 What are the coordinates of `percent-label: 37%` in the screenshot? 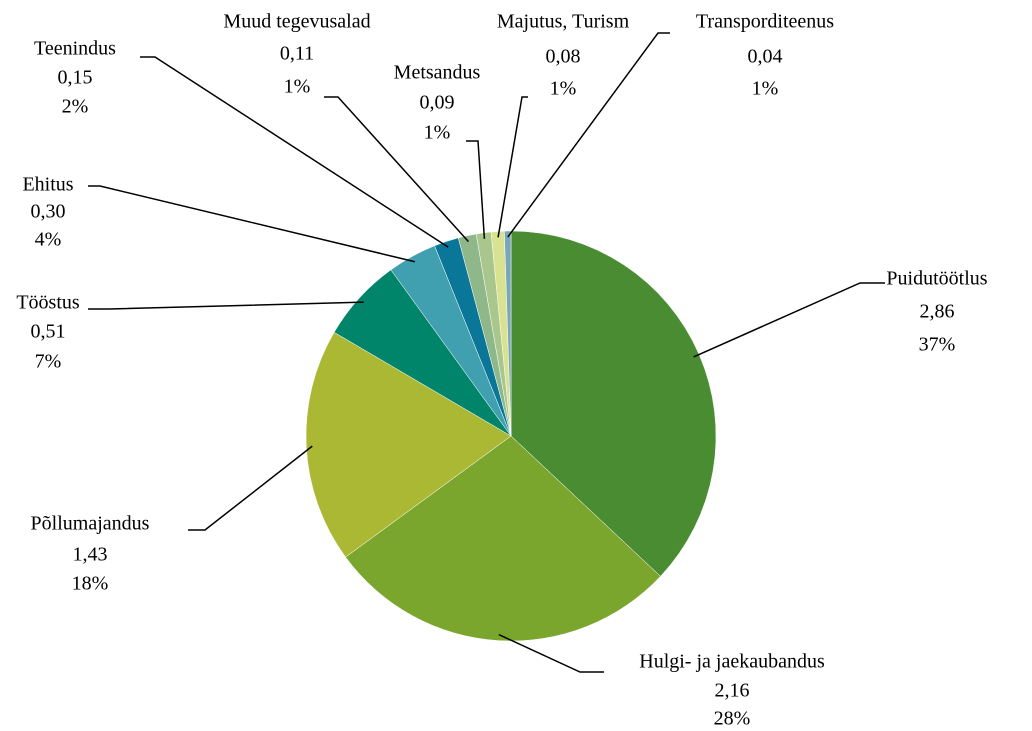 It's located at (937, 345).